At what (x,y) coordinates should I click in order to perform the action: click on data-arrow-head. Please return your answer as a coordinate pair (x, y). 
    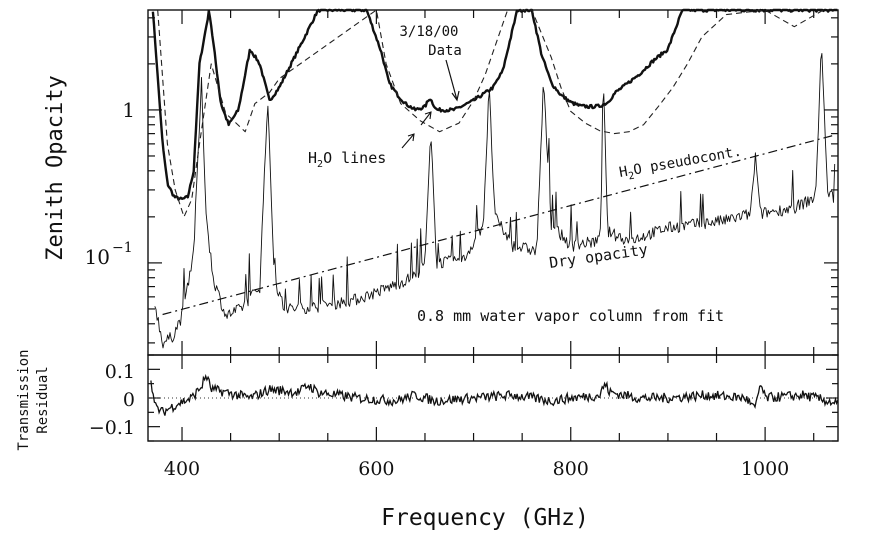
    Looking at the image, I should click on (455, 96).